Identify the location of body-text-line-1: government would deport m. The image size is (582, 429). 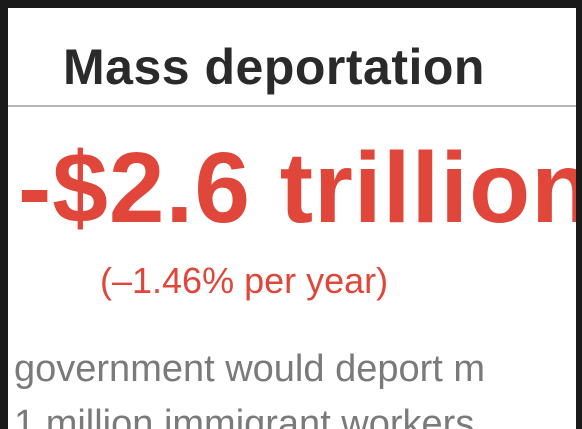
(250, 369).